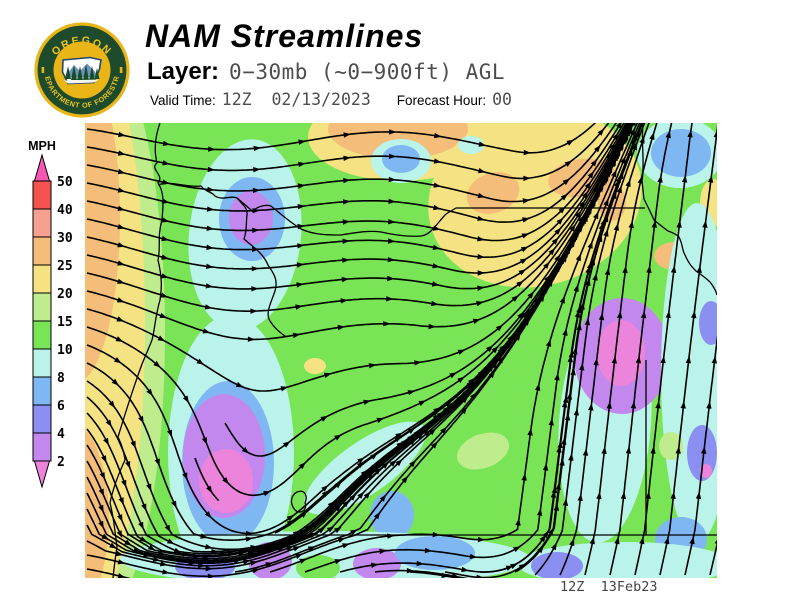 The image size is (800, 600). What do you see at coordinates (502, 99) in the screenshot?
I see `forecast-hour-value: 00` at bounding box center [502, 99].